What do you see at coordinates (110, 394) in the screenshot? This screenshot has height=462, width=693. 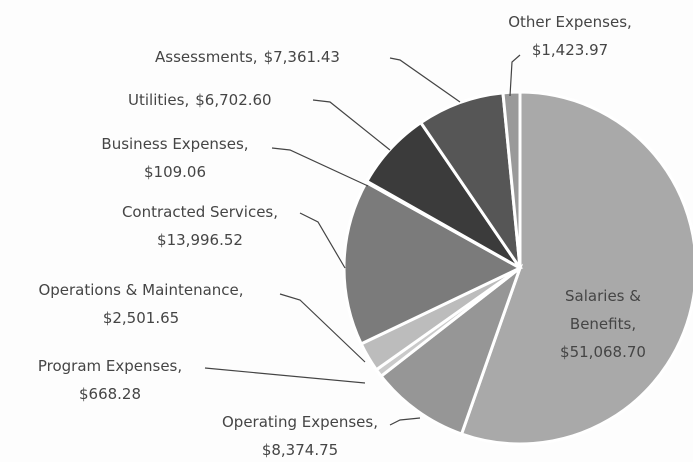 I see `value-label: $668.28` at bounding box center [110, 394].